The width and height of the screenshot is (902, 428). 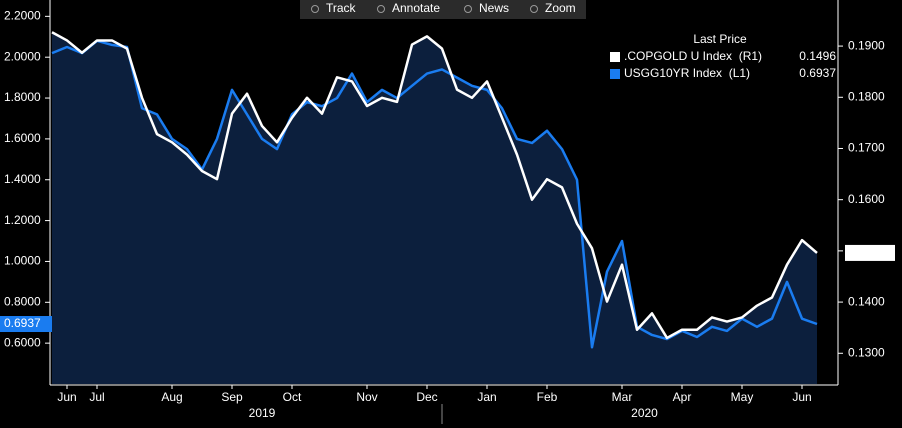 I want to click on x-tick-label: Jan, so click(x=486, y=397).